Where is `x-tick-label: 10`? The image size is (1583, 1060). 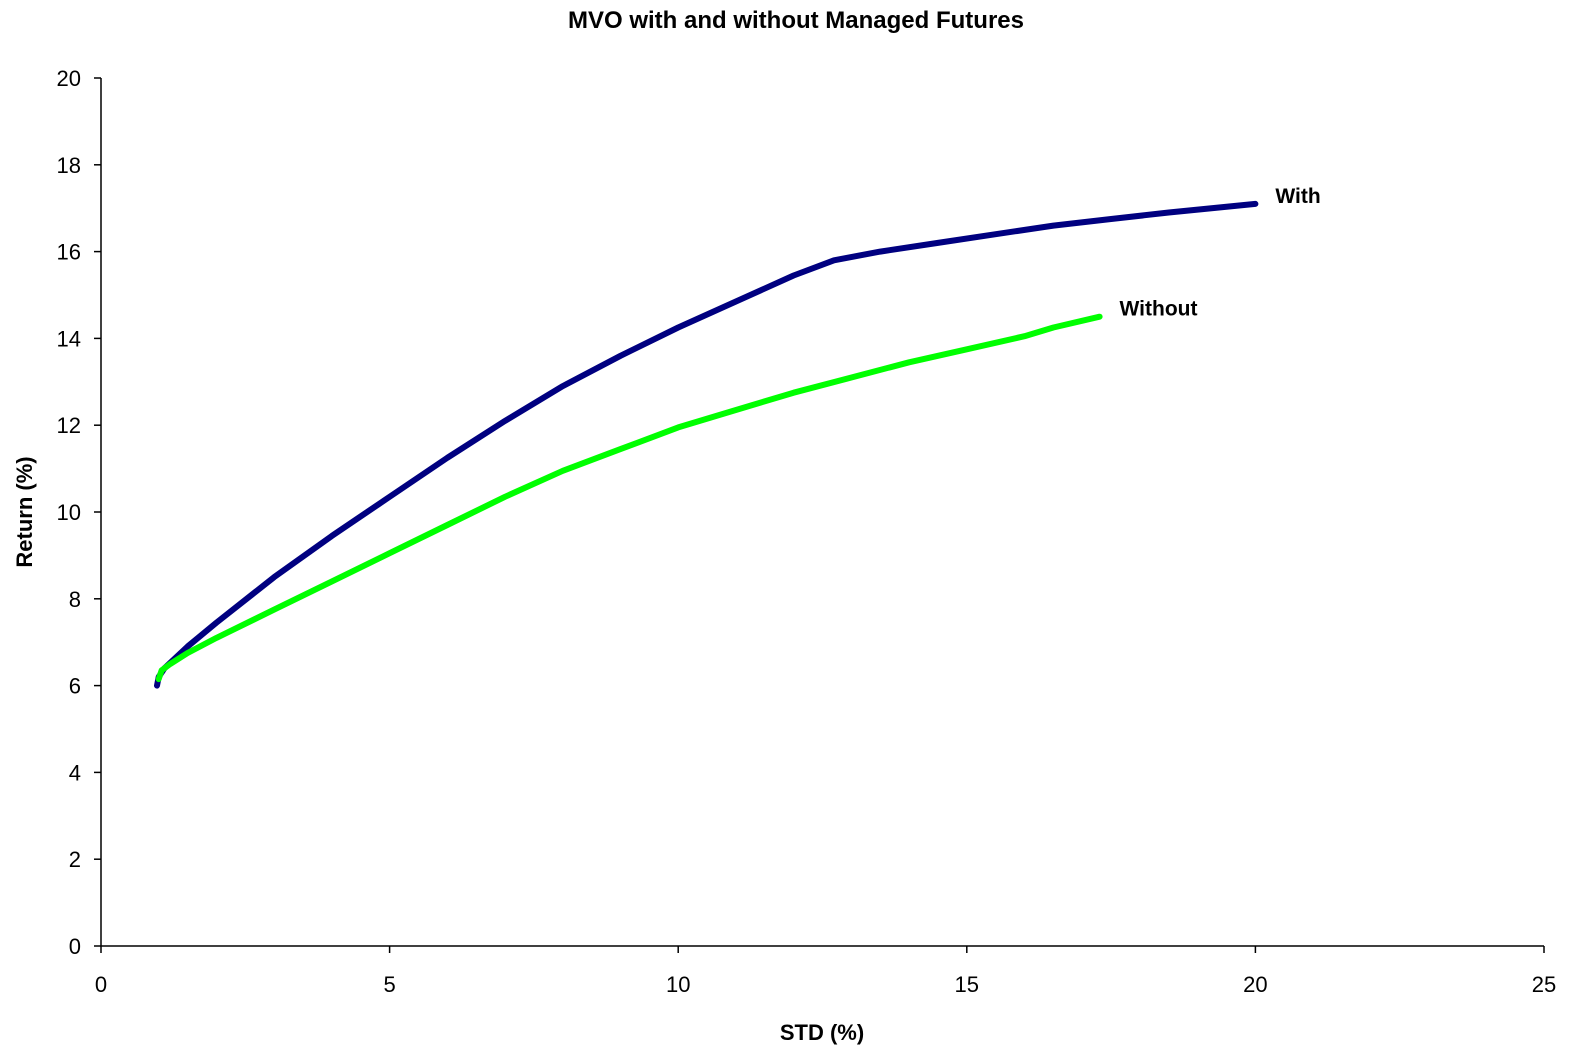
x-tick-label: 10 is located at coordinates (678, 984).